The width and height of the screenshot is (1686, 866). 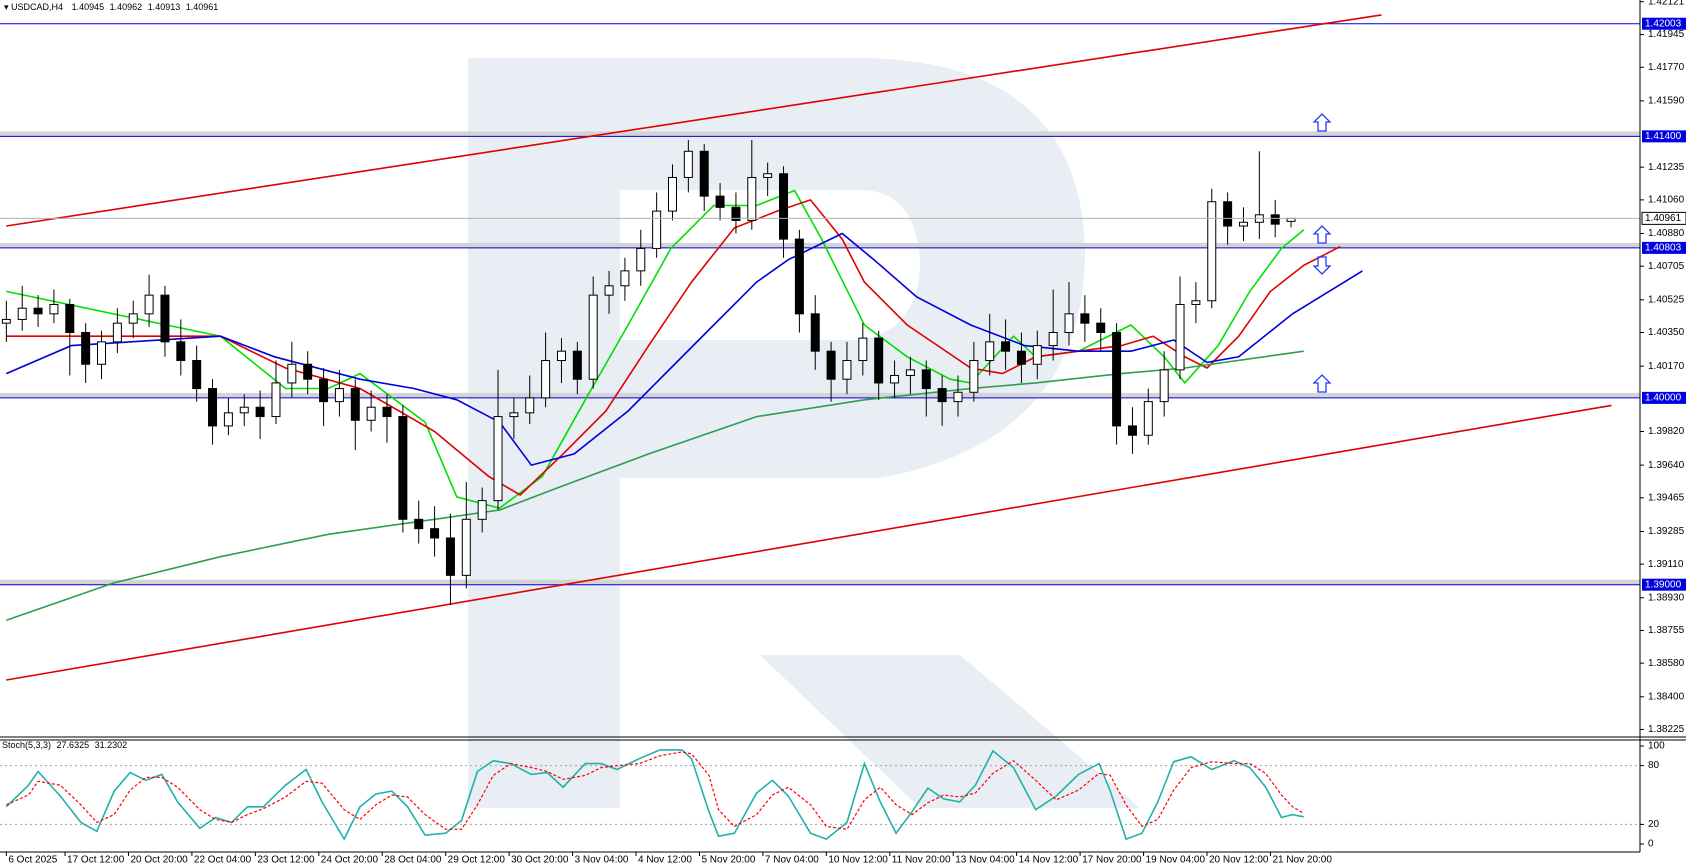 I want to click on signal-arrows, so click(x=1322, y=253).